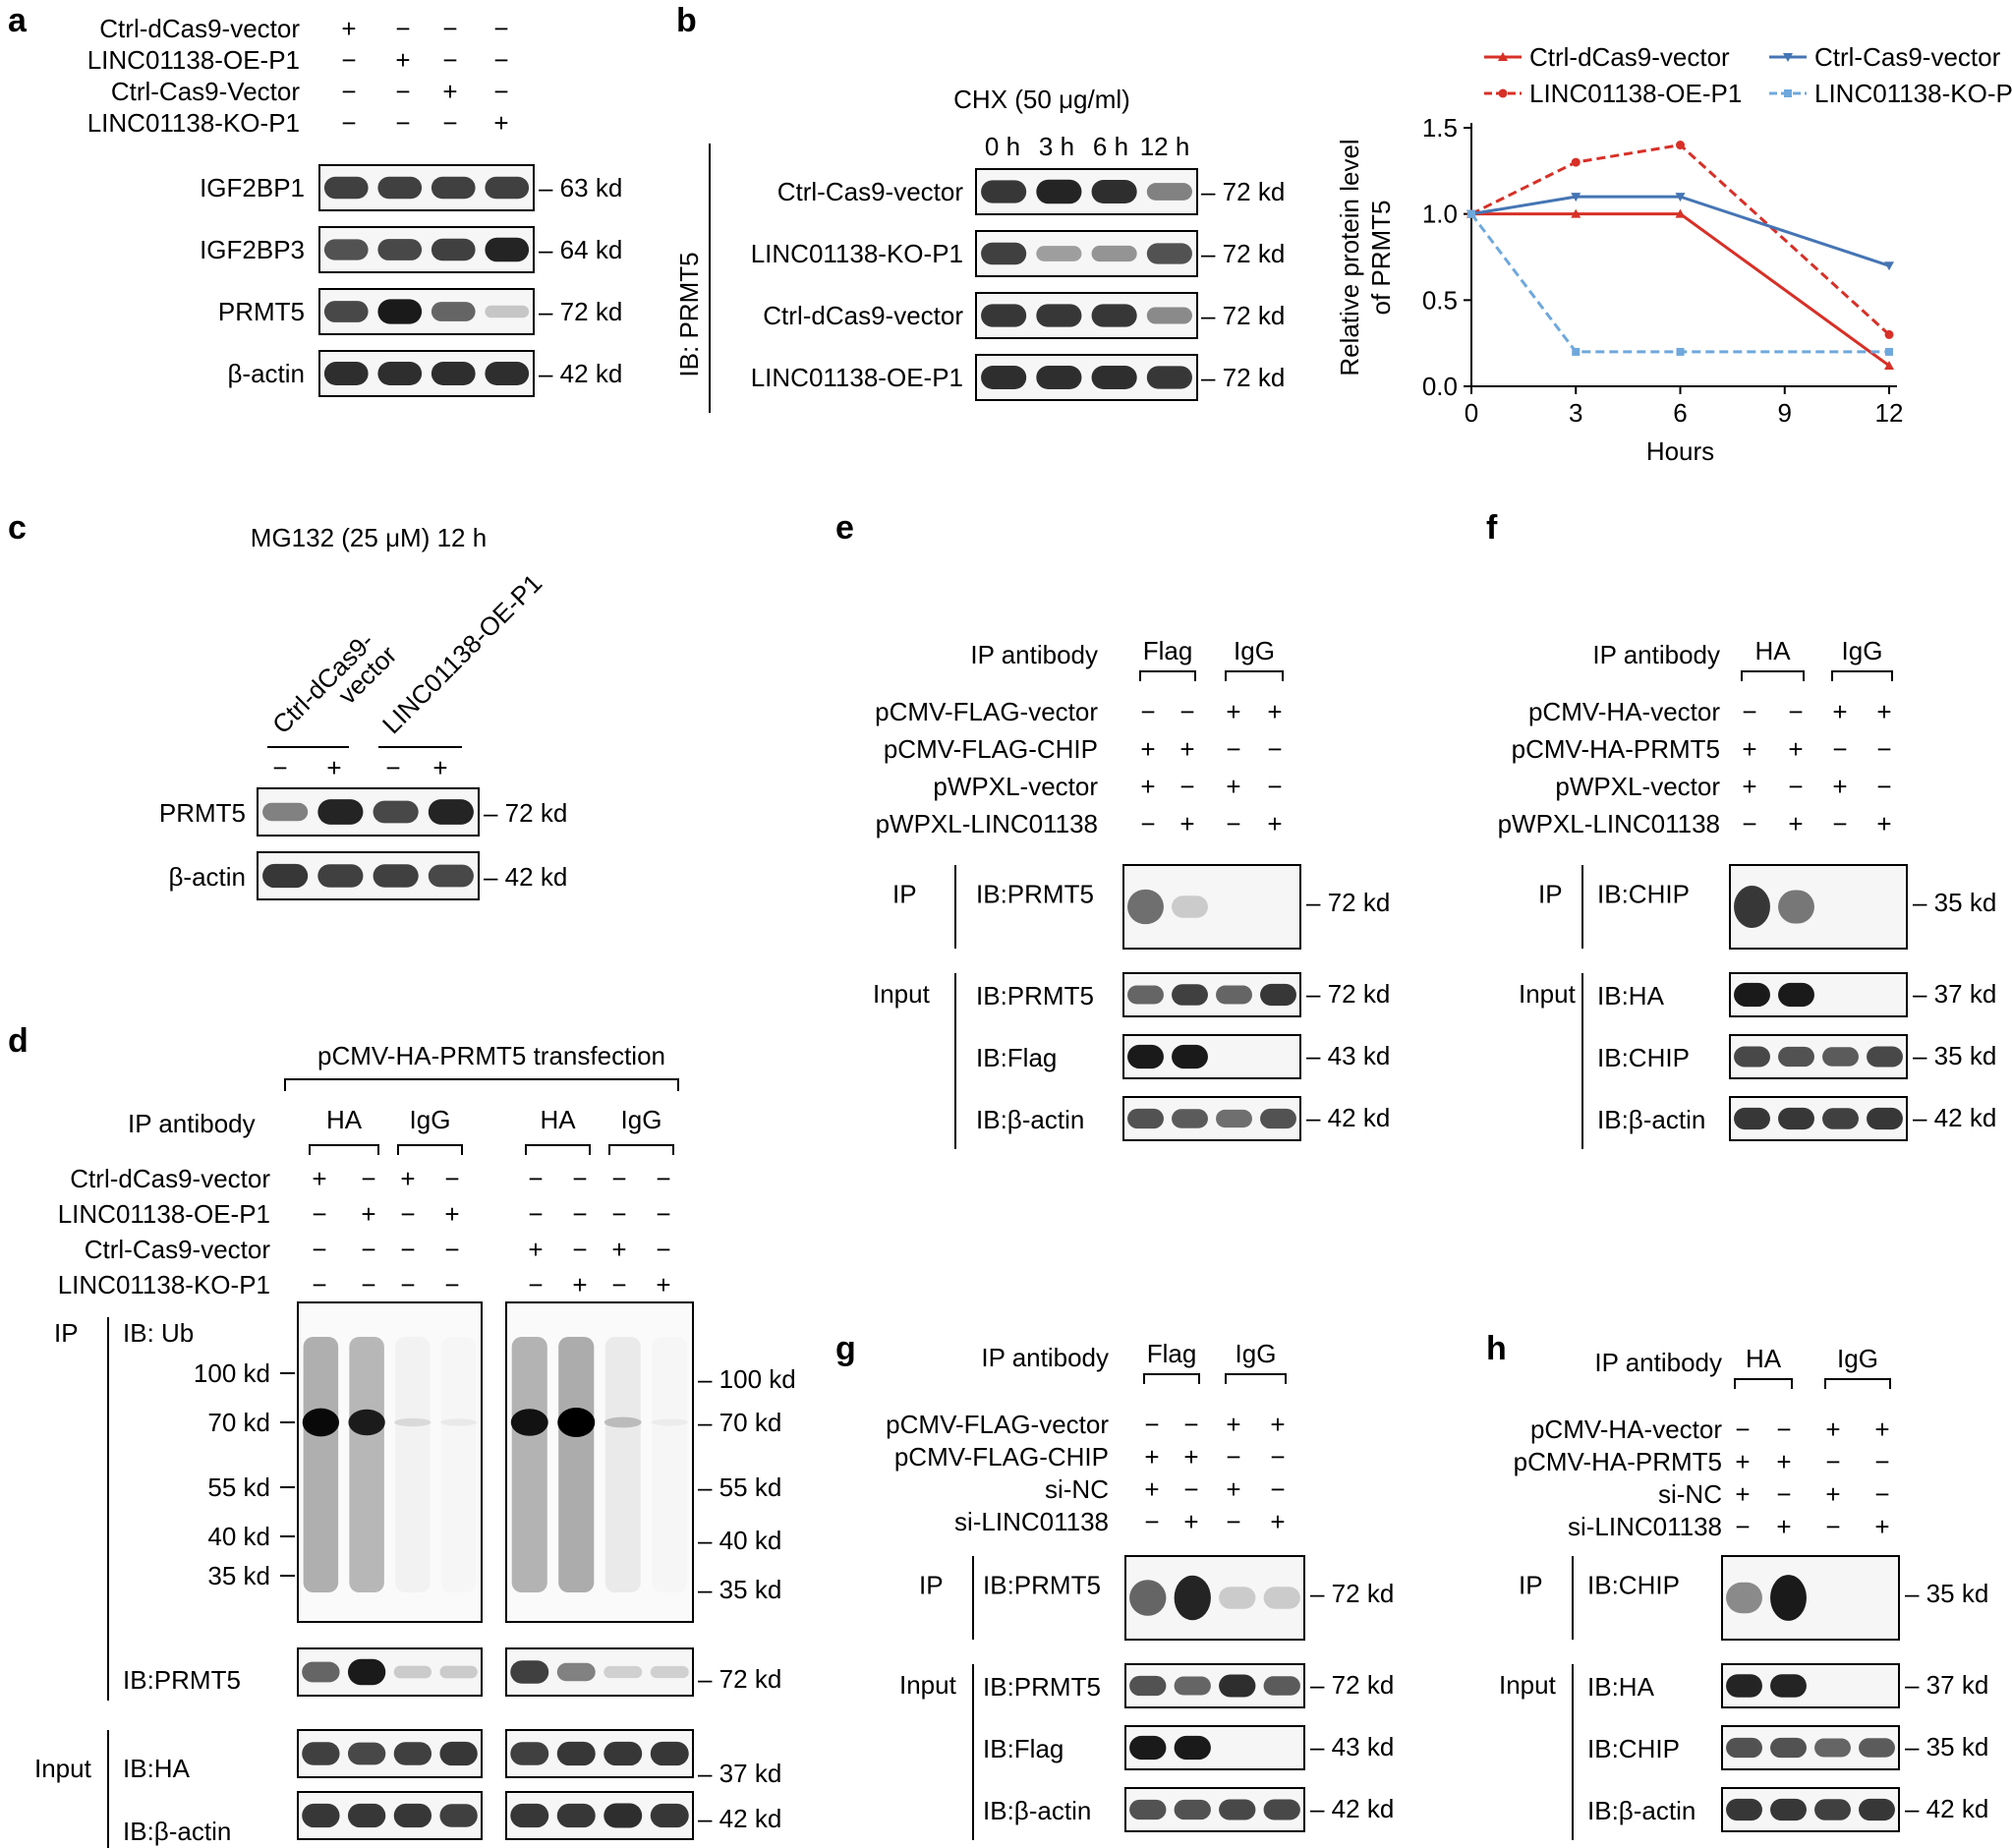  Describe the element at coordinates (1680, 451) in the screenshot. I see `chart-x-label: Hours` at that location.